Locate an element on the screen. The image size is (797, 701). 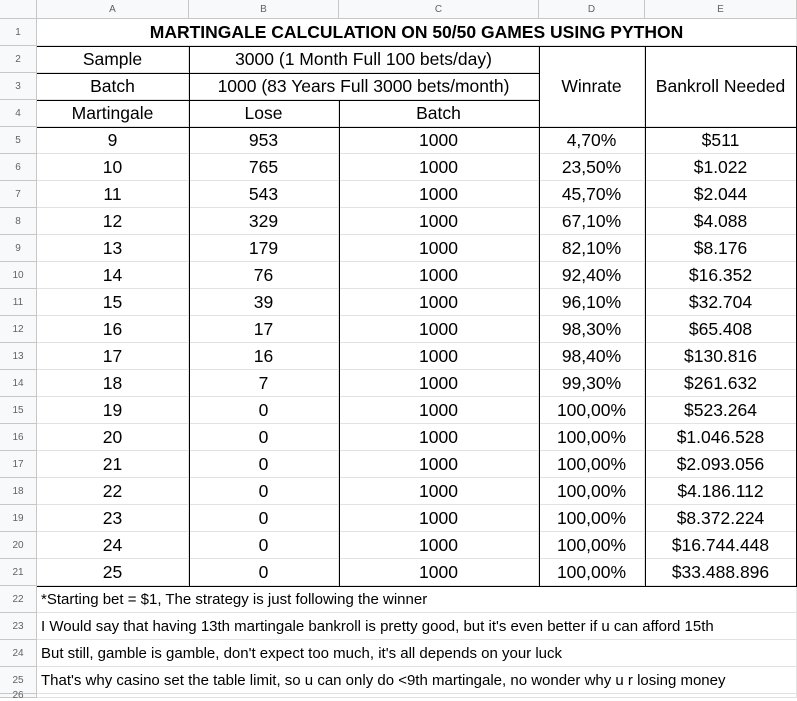
batch-header-cell: Batch is located at coordinates (439, 113).